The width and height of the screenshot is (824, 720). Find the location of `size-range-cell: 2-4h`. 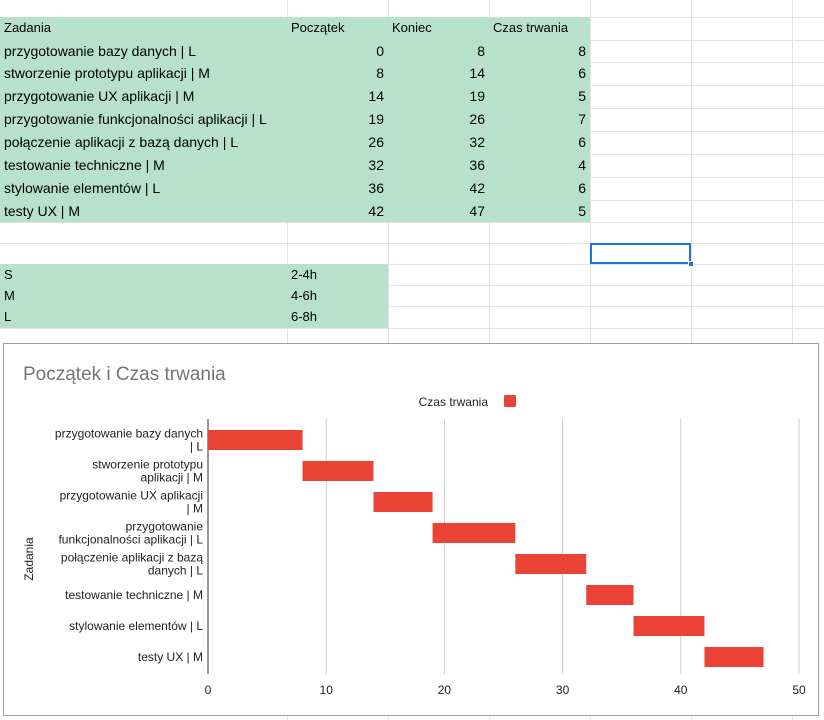

size-range-cell: 2-4h is located at coordinates (304, 274).